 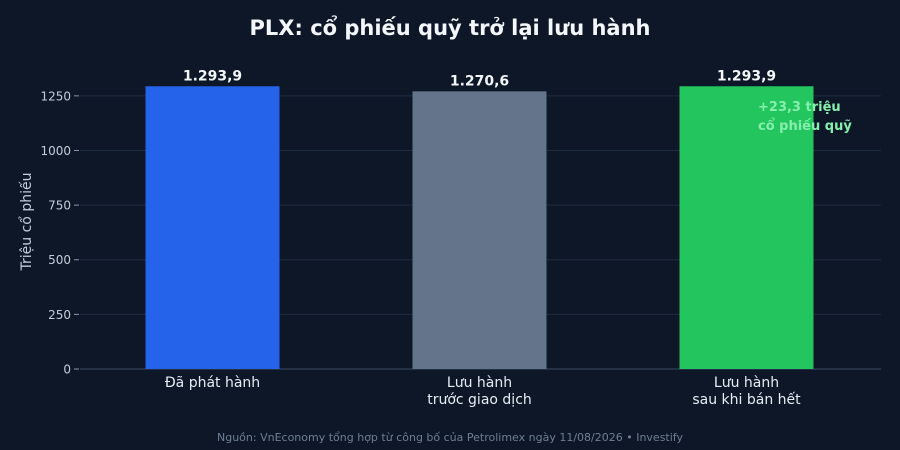 What do you see at coordinates (479, 400) in the screenshot?
I see `x-tick-label: trước giao dịch` at bounding box center [479, 400].